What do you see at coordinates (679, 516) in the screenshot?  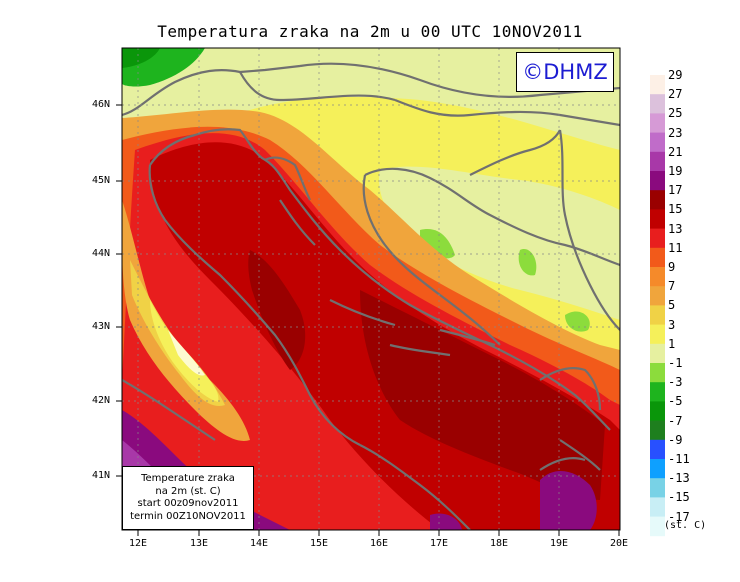 I see `colorbar-label: -17` at bounding box center [679, 516].